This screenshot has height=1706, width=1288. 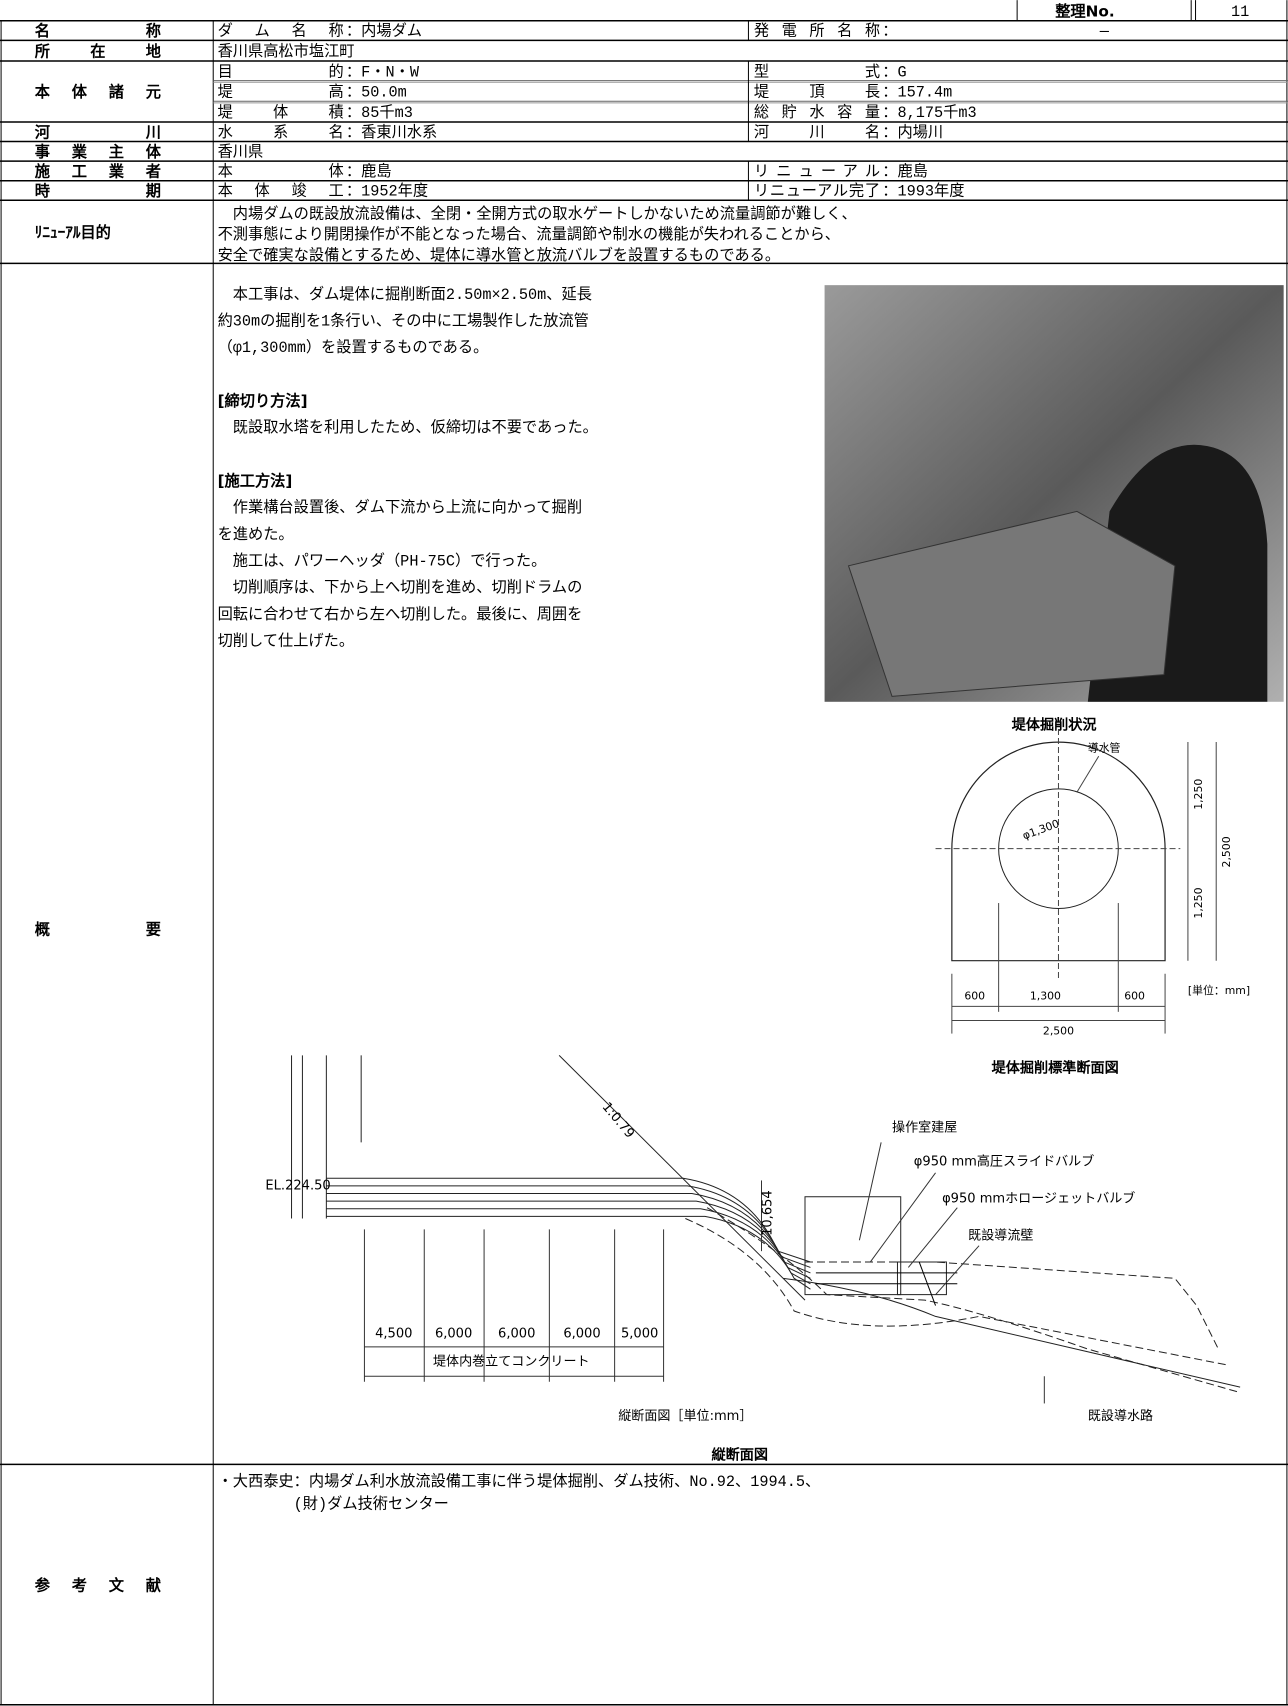 I want to click on drawing-label: 堤体内巻立てコンクリート, so click(x=511, y=1362).